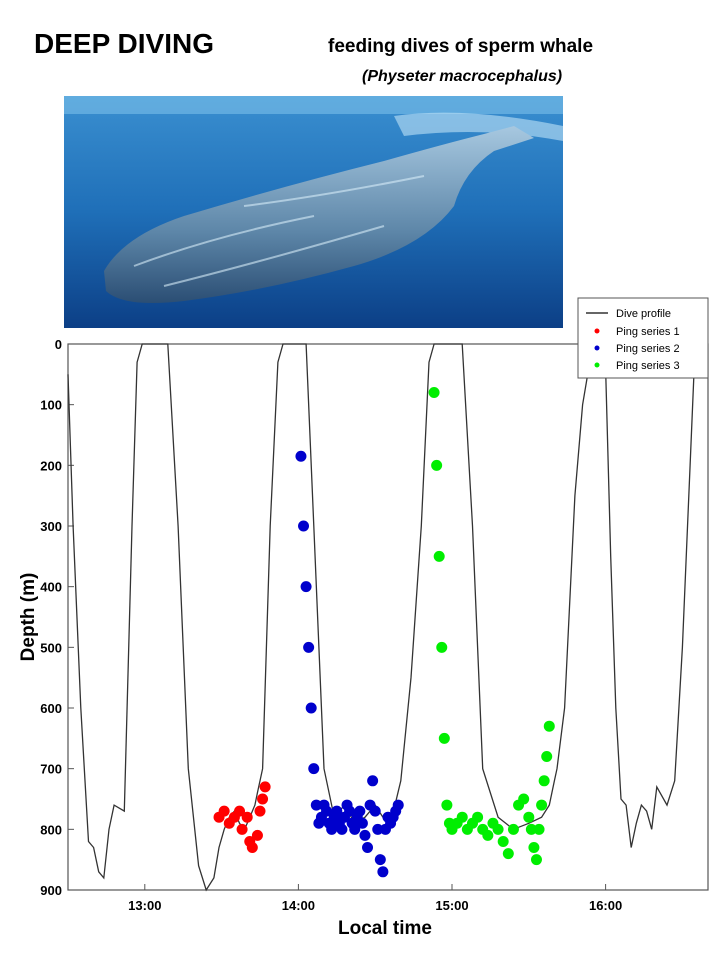 The height and width of the screenshot is (965, 720). Describe the element at coordinates (298, 905) in the screenshot. I see `x-tick-label: 14:00` at that location.